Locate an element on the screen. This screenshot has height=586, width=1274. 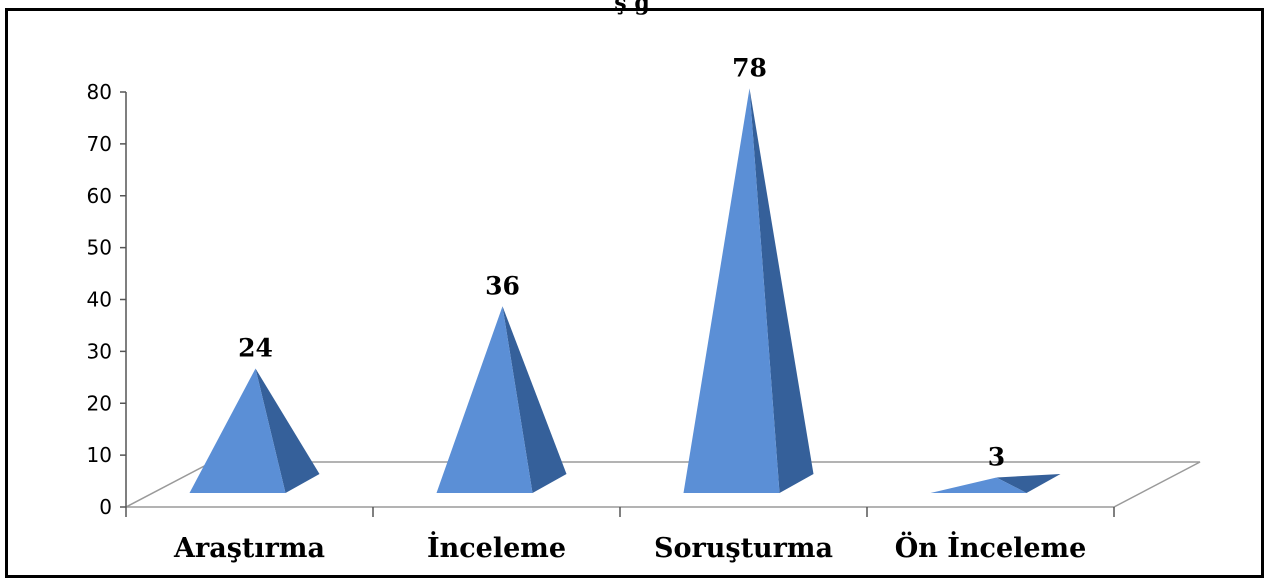
x-axis: Araştırma İnceleme Soruşturma Ön İnceleme is located at coordinates (620, 535).